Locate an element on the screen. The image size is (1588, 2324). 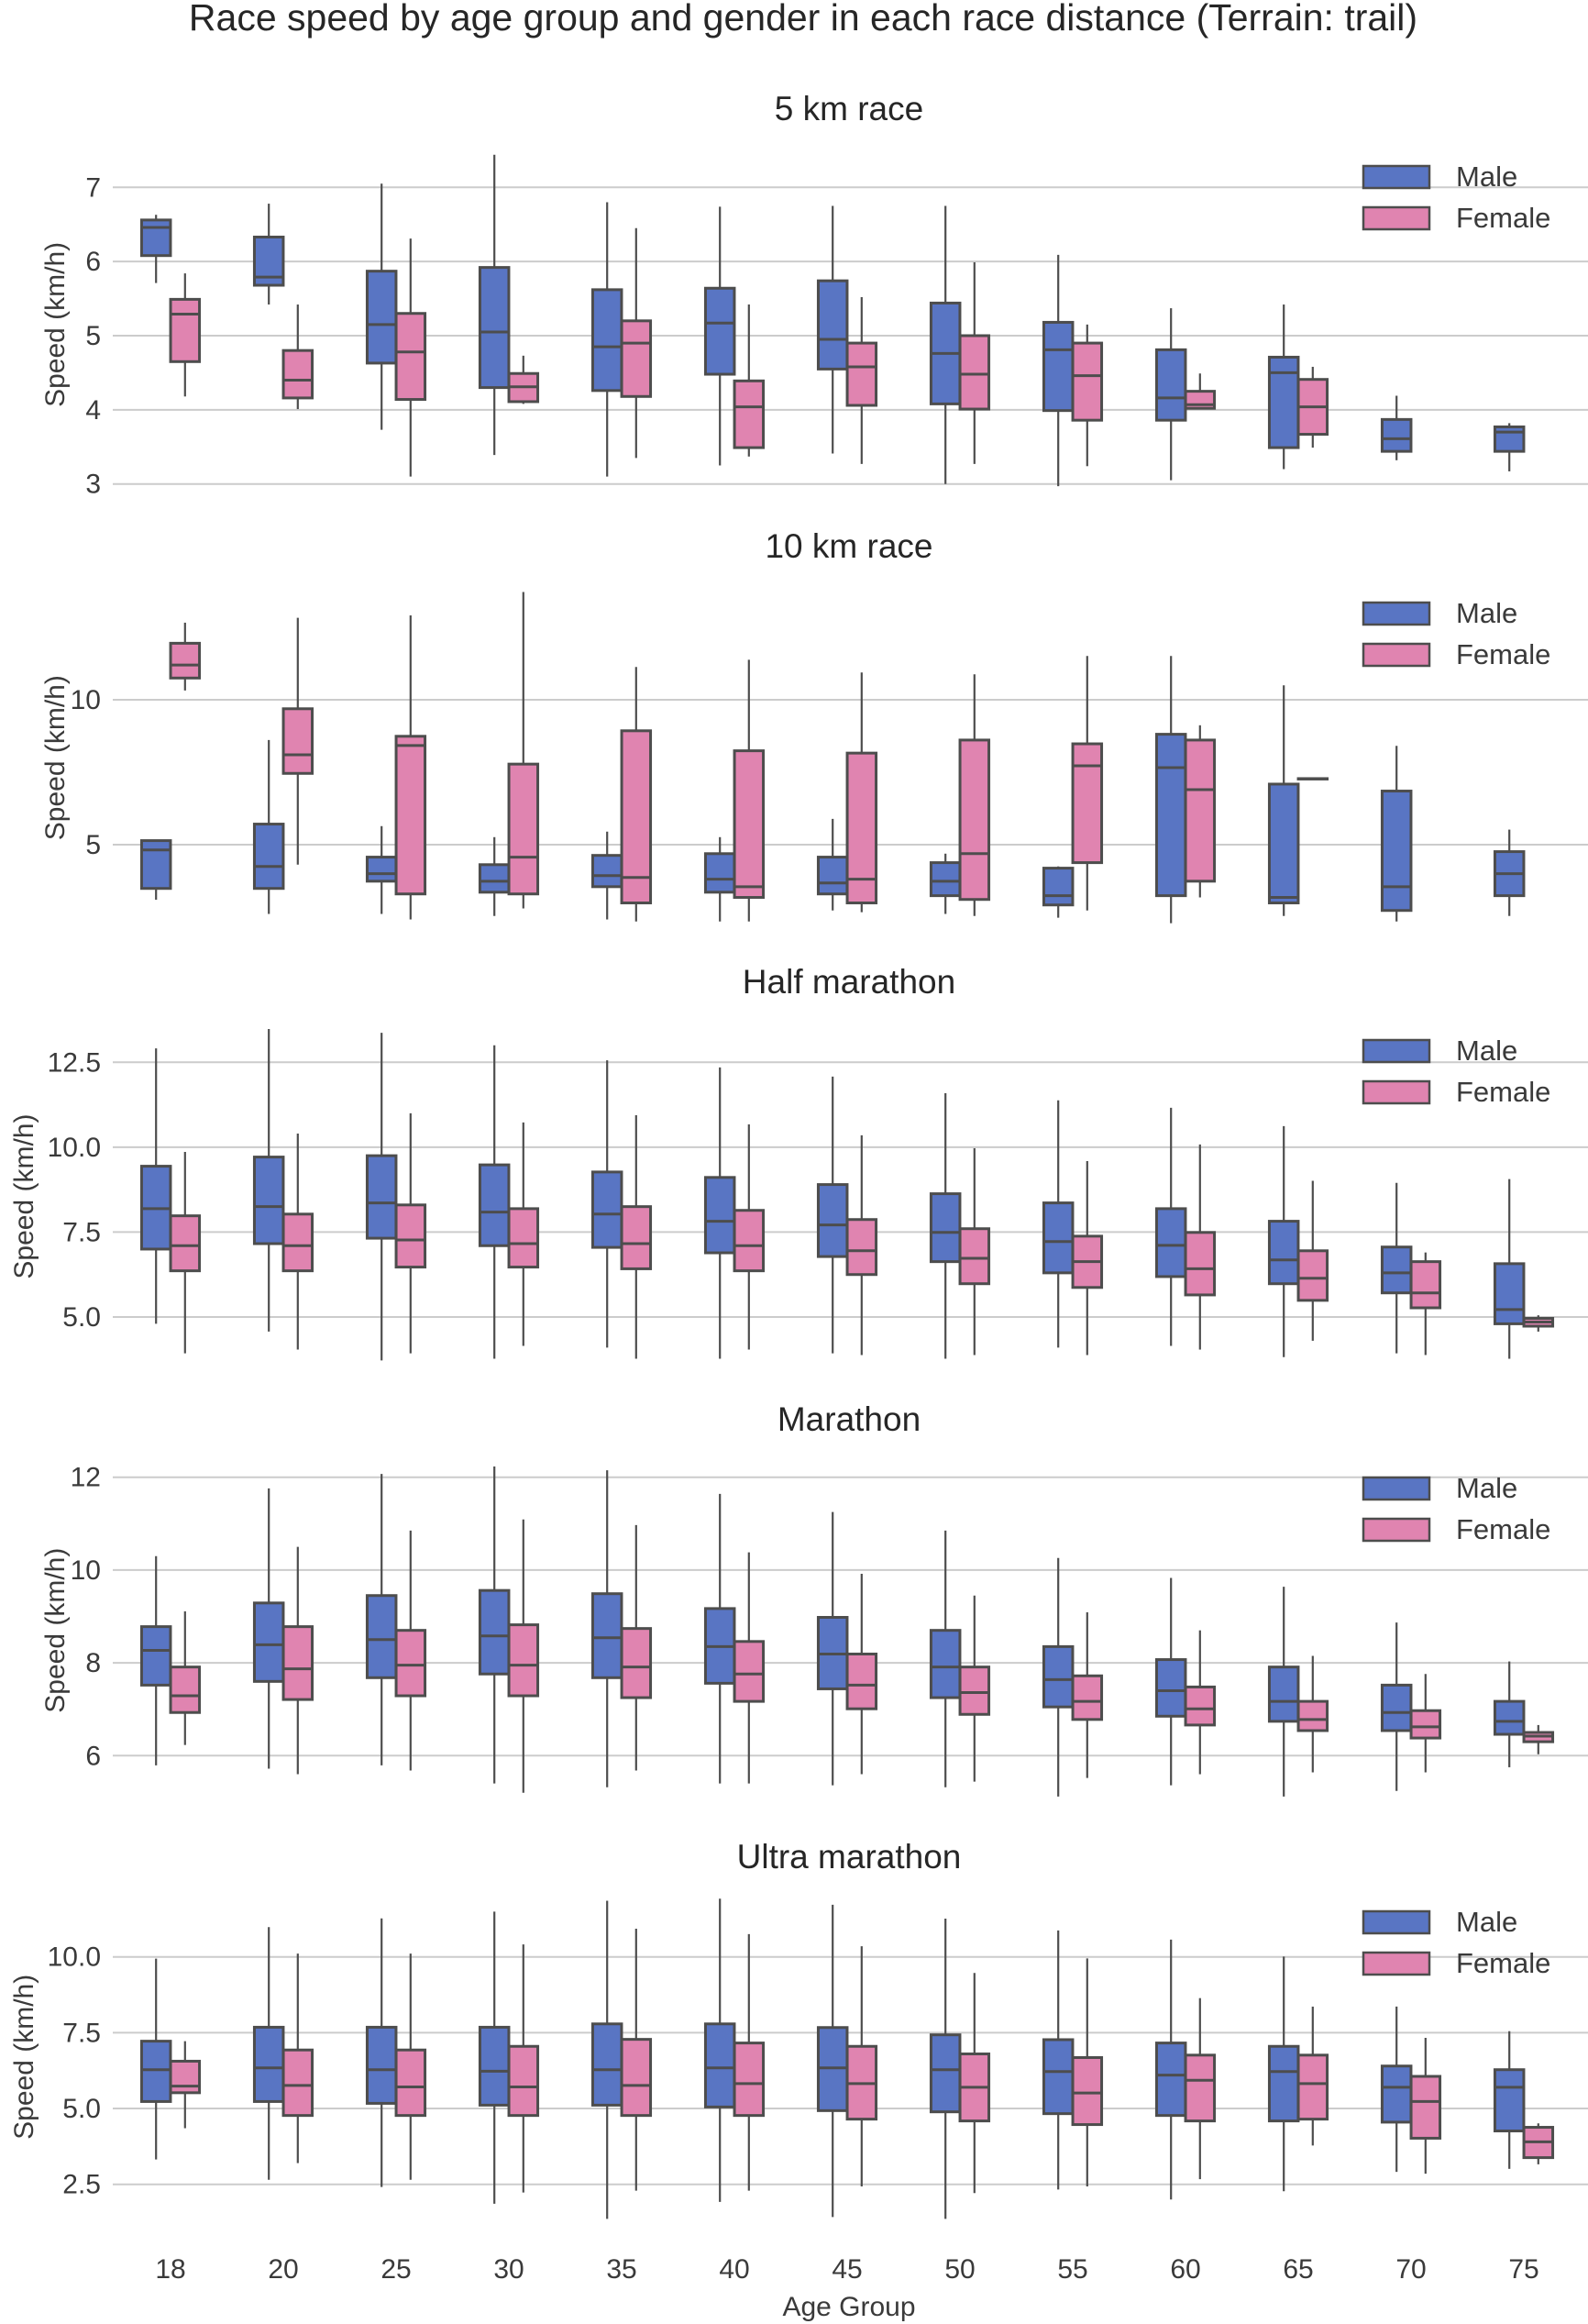
series-male is located at coordinates (832, 2058).